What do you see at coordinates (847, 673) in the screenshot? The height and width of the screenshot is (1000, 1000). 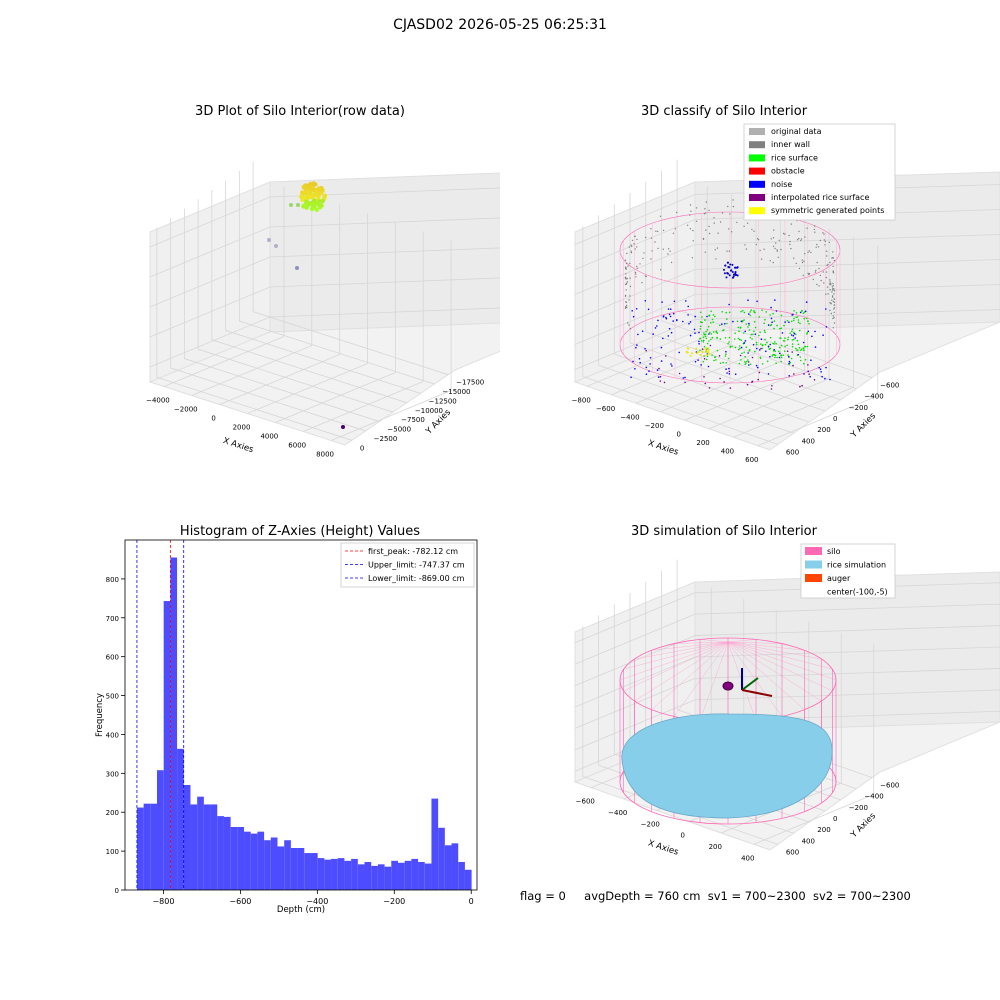 I see `grid-z` at bounding box center [847, 673].